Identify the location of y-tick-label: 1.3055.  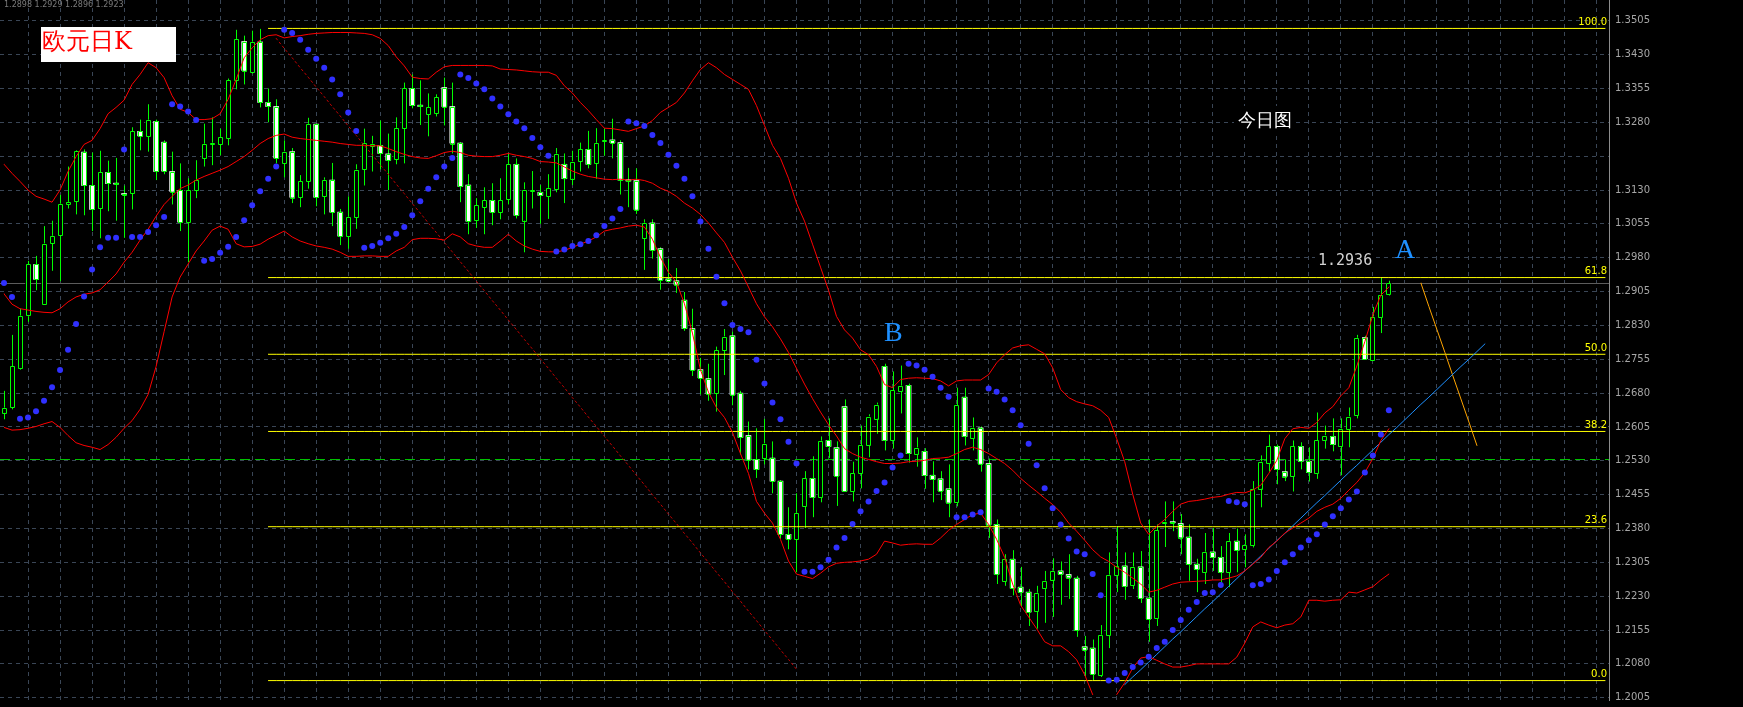
(1632, 223).